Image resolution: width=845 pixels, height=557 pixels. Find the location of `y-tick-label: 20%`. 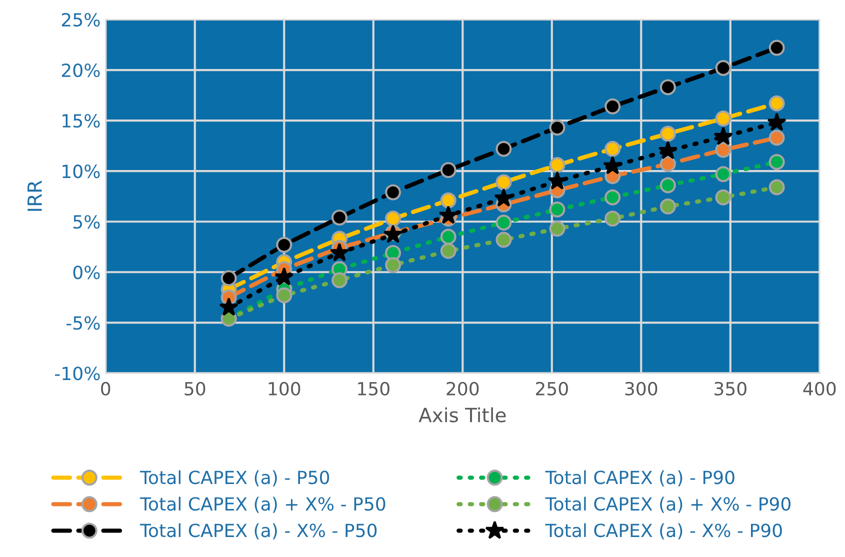

y-tick-label: 20% is located at coordinates (81, 70).